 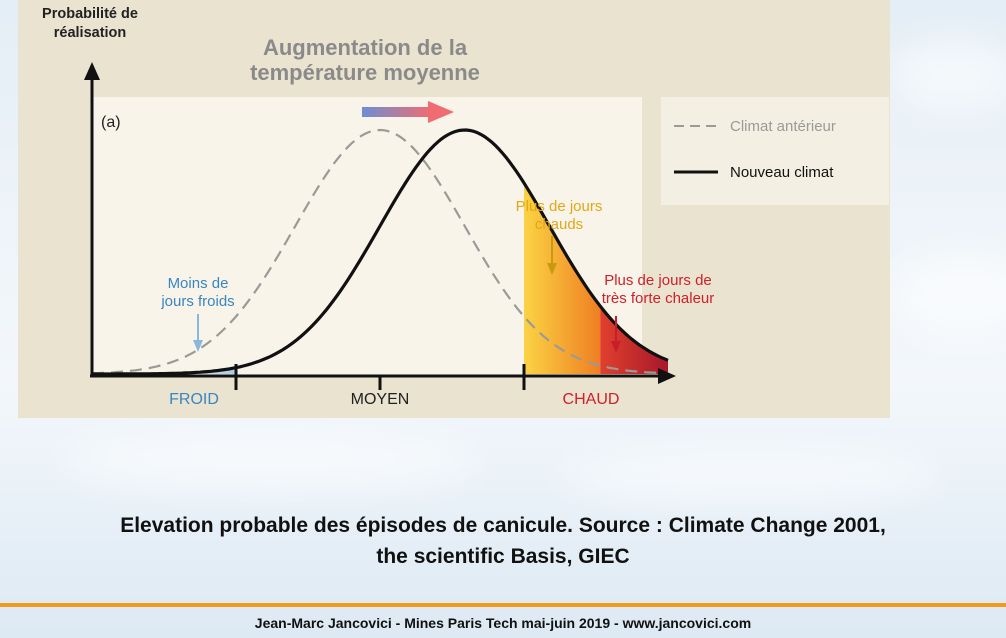 What do you see at coordinates (90, 33) in the screenshot?
I see `ylabel-line2: réalisation` at bounding box center [90, 33].